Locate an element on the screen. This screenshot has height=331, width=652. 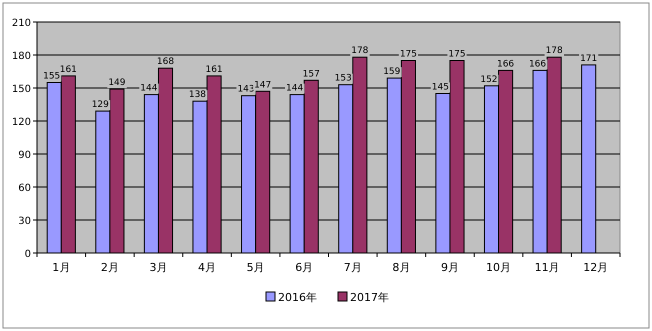
data-label: 153 is located at coordinates (343, 79).